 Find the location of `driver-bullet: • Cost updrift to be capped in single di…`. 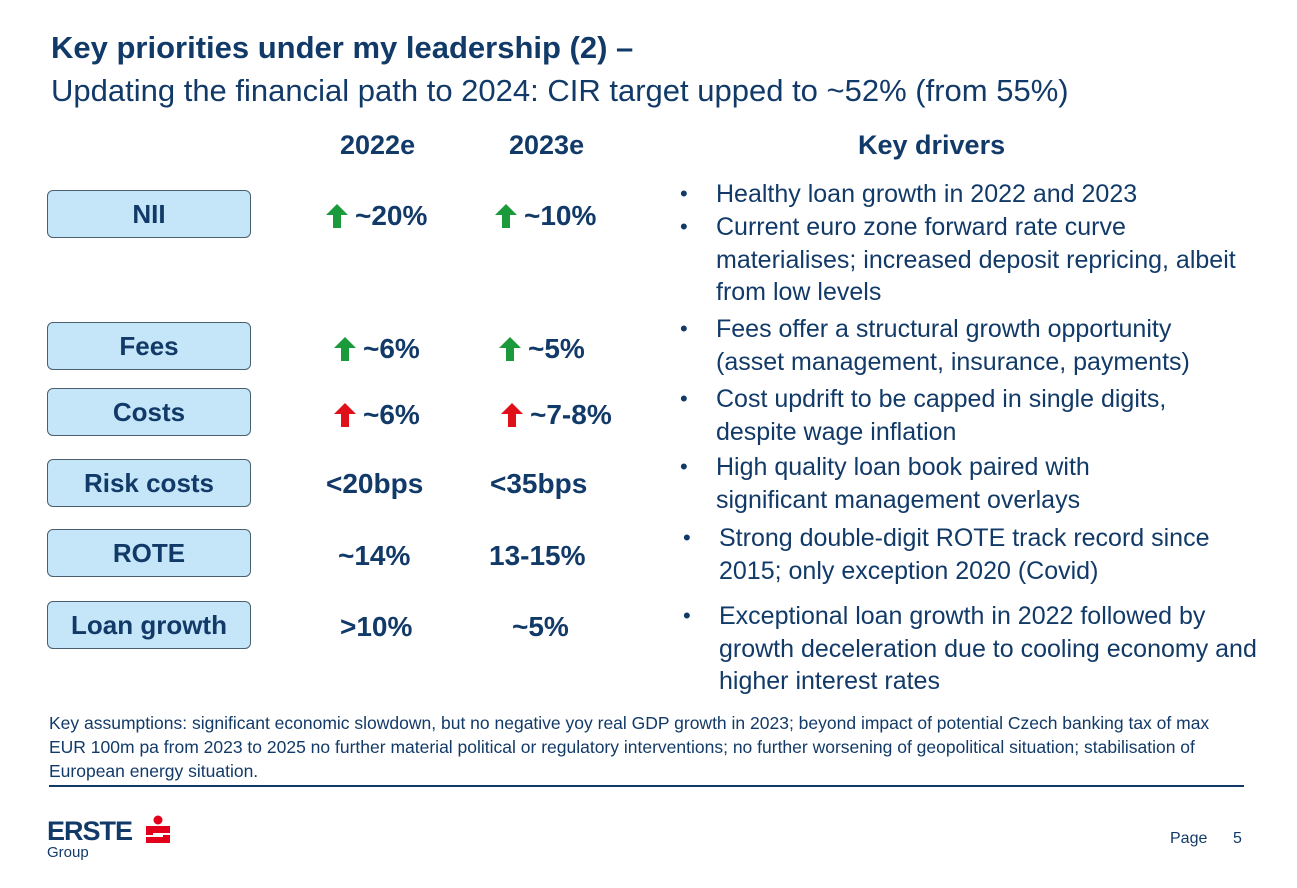

driver-bullet: • Cost updrift to be capped in single di… is located at coordinates (958, 415).